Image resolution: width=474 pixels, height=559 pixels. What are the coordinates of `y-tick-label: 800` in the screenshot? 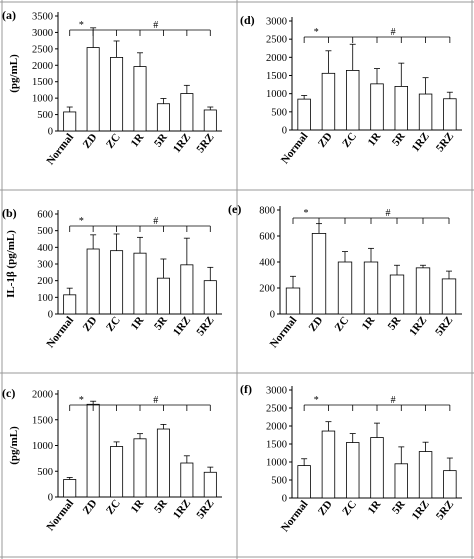 It's located at (267, 211).